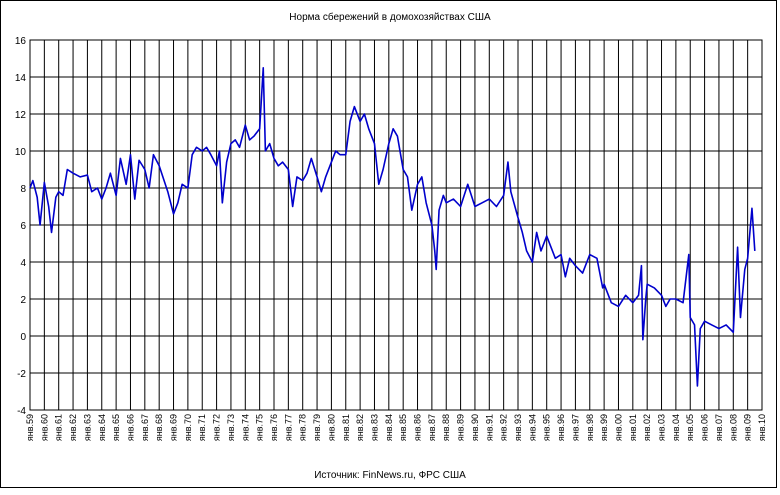 The width and height of the screenshot is (780, 495). What do you see at coordinates (21, 78) in the screenshot?
I see `y-tick-label: 14` at bounding box center [21, 78].